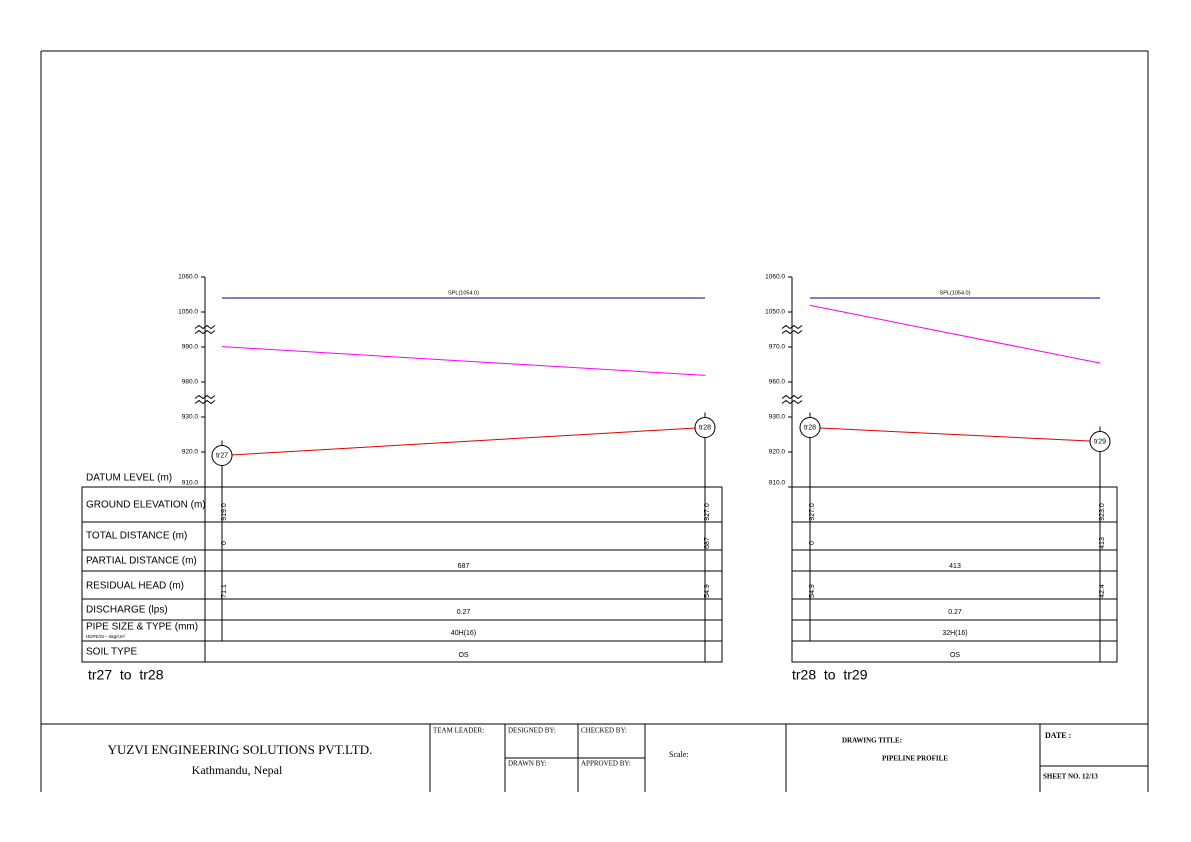 The image size is (1191, 842). I want to click on field-label: DRAWING TITLE:, so click(872, 741).